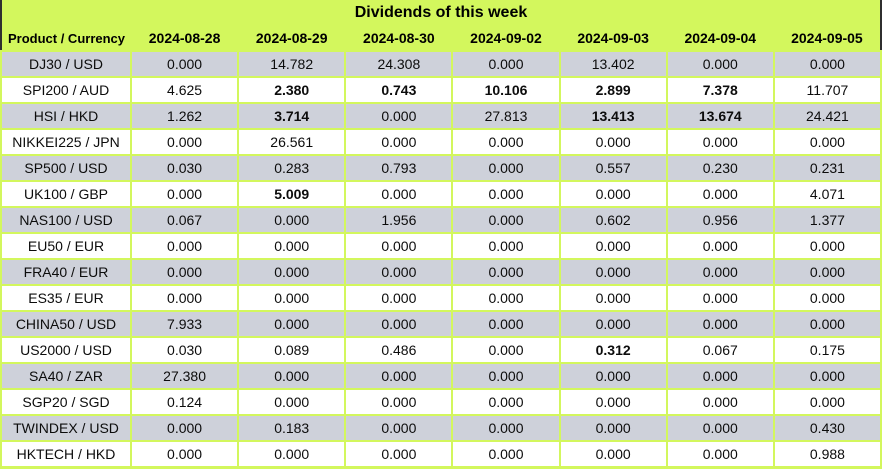  I want to click on dividend-value-cell: 0.956, so click(720, 220).